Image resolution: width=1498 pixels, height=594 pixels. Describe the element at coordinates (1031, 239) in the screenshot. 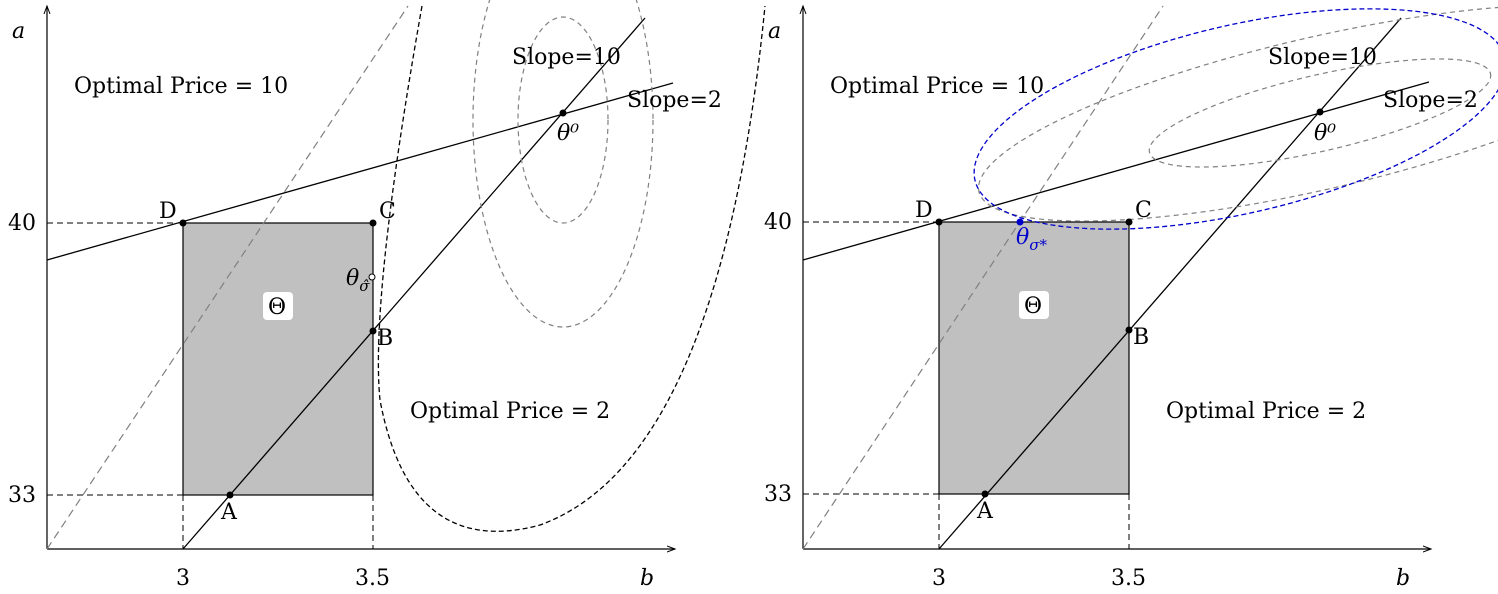

I see `theta-star-label: θσ*` at that location.